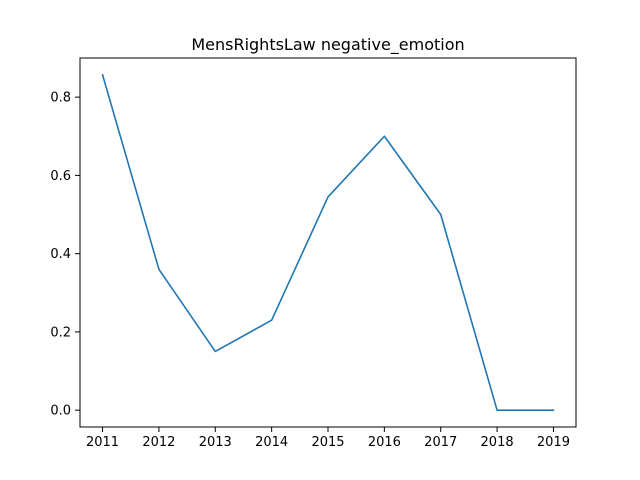 The width and height of the screenshot is (640, 480). I want to click on y-tick-label: 0.2, so click(60, 332).